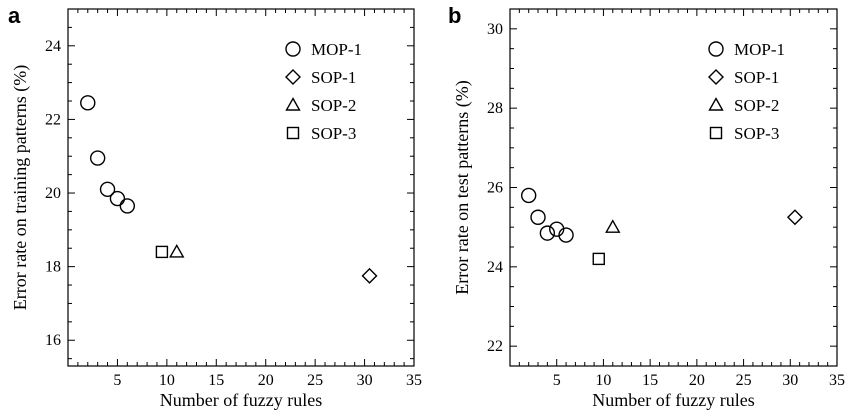 This screenshot has height=417, width=849. What do you see at coordinates (462, 187) in the screenshot?
I see `y-axis-label: Error rate on test patterns (%)` at bounding box center [462, 187].